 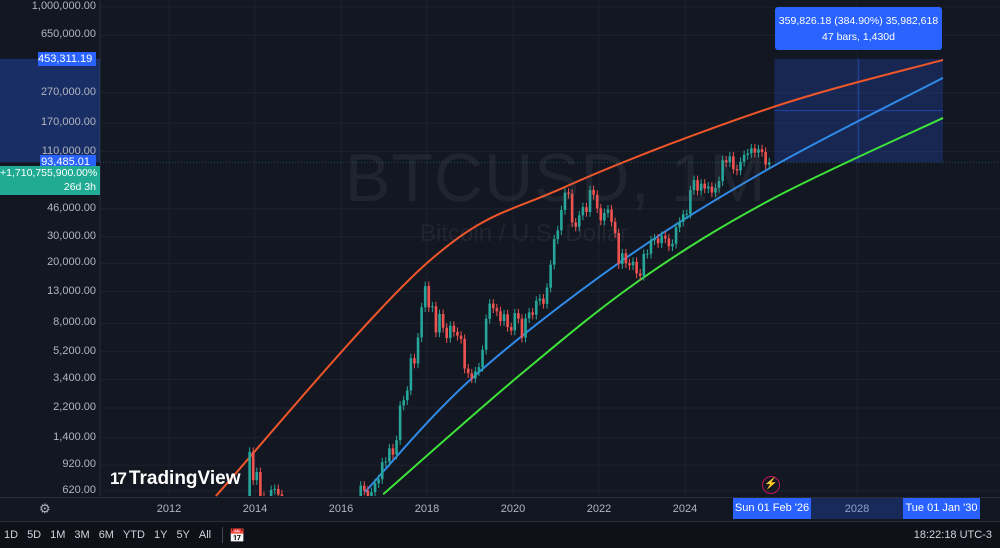 What do you see at coordinates (183, 535) in the screenshot?
I see `range-button-5y: 5Y` at bounding box center [183, 535].